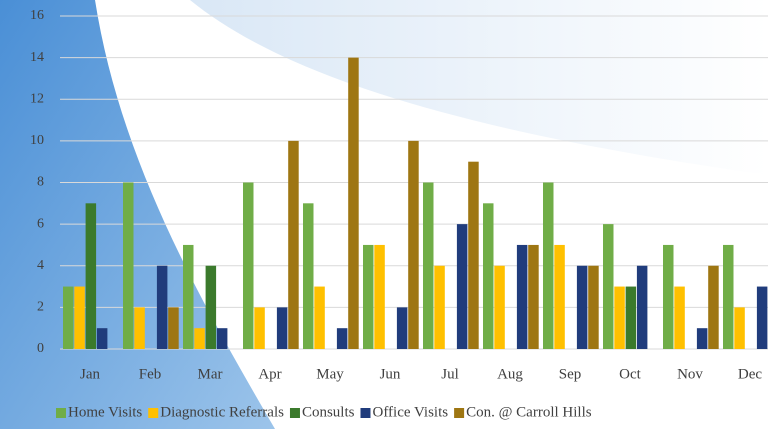 The height and width of the screenshot is (429, 768). I want to click on x-tick-label: May, so click(330, 374).